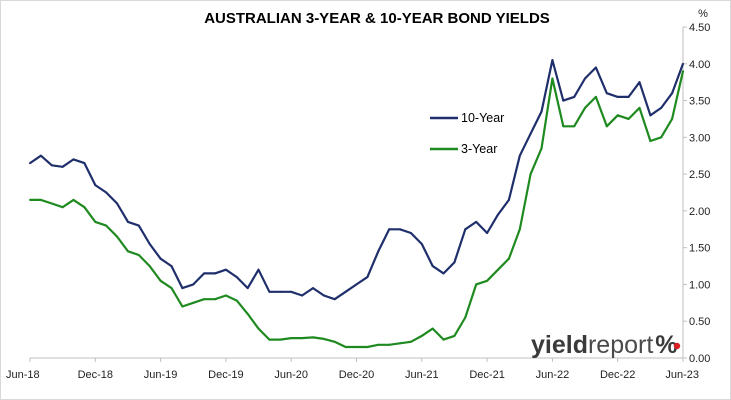  I want to click on legend: 10-Year 3-Year, so click(467, 133).